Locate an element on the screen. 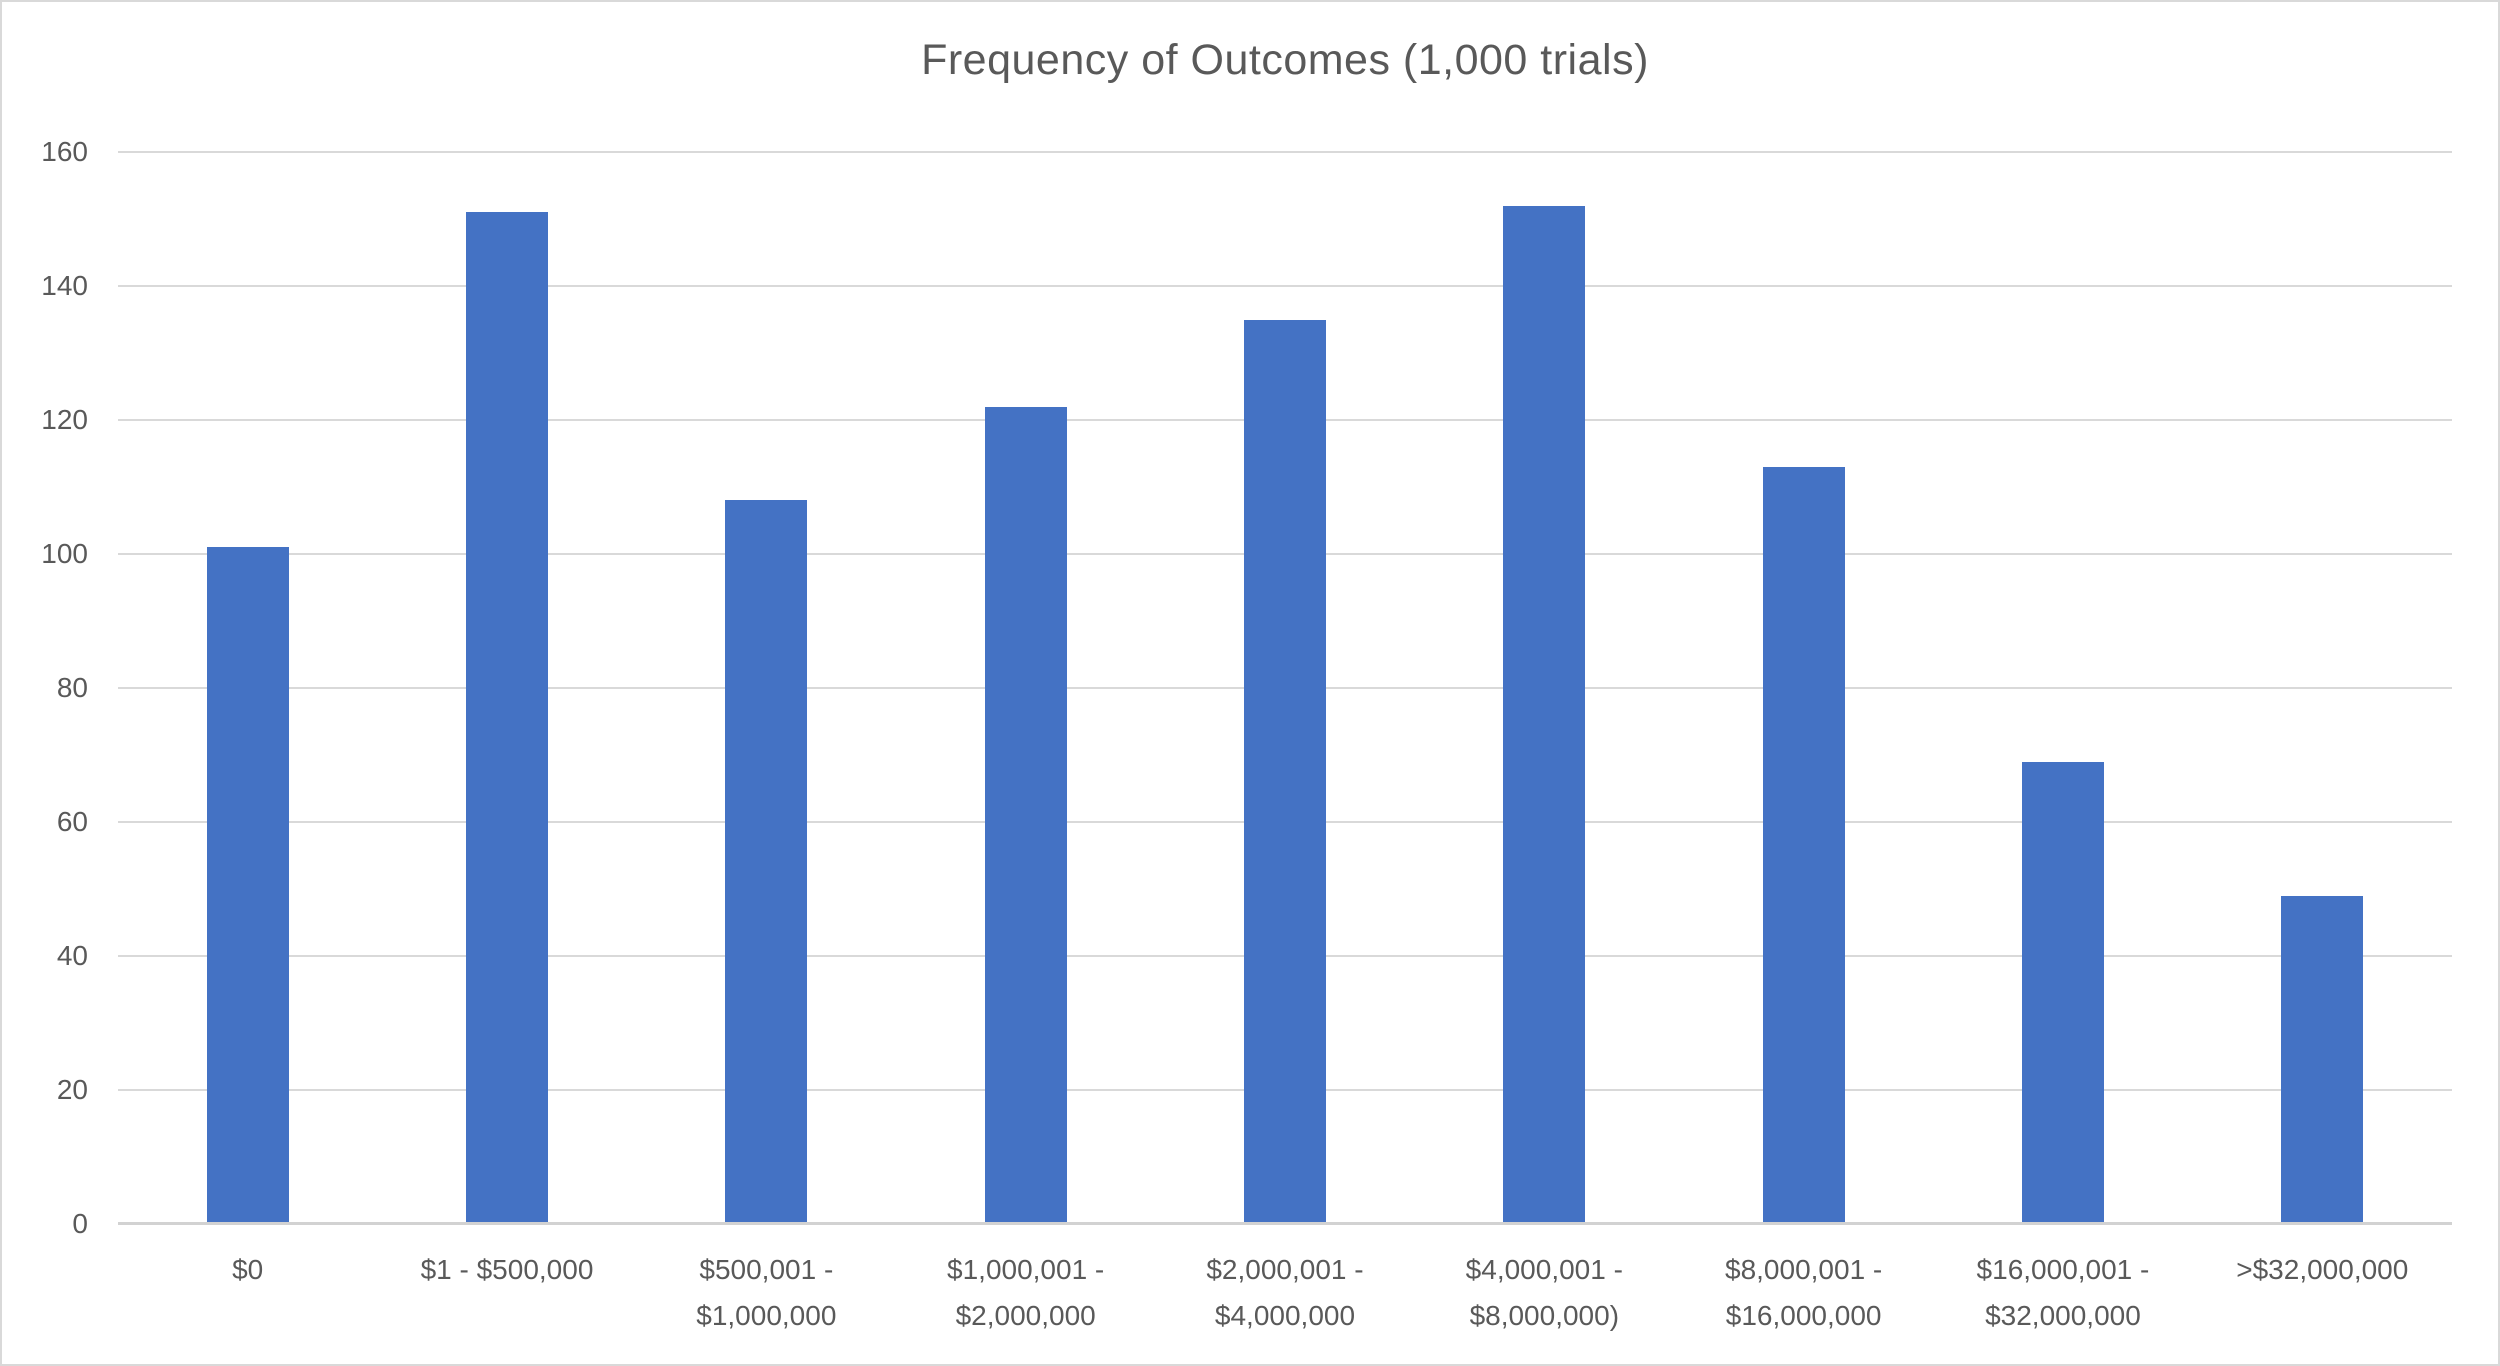 The width and height of the screenshot is (2500, 1366). x-tick-label-line: $32,000,000 is located at coordinates (2063, 1315).